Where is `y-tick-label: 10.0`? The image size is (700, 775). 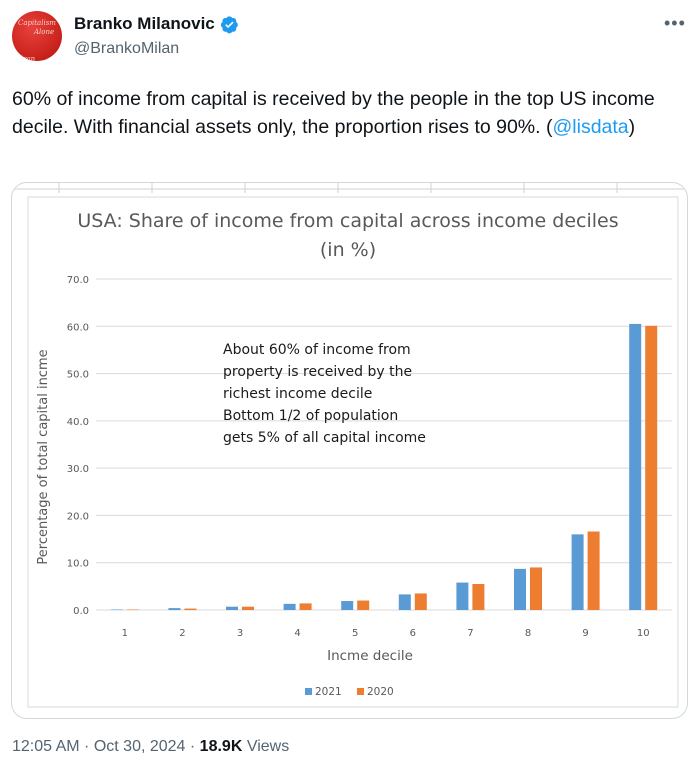 y-tick-label: 10.0 is located at coordinates (78, 564).